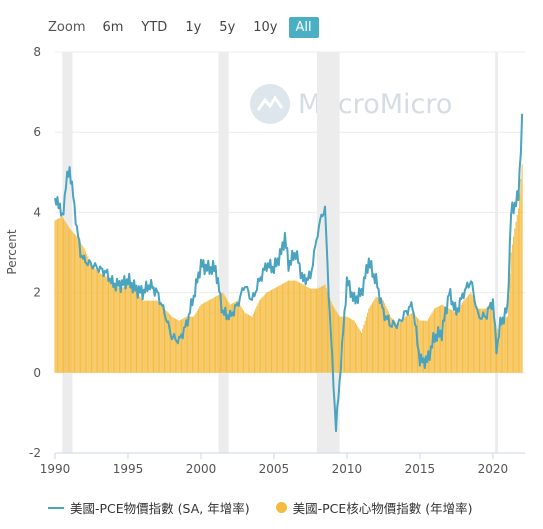 The height and width of the screenshot is (529, 543). I want to click on legend: 美國-PCE物價指數 (SA, 年增率) 美國-PCE核心物價指數 (年增率), so click(260, 507).